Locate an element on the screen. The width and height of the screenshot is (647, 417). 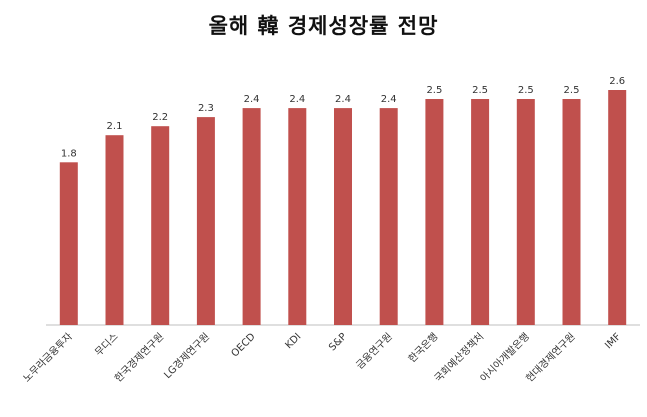
category-label-2: 한국경제연구원 is located at coordinates (139, 357).